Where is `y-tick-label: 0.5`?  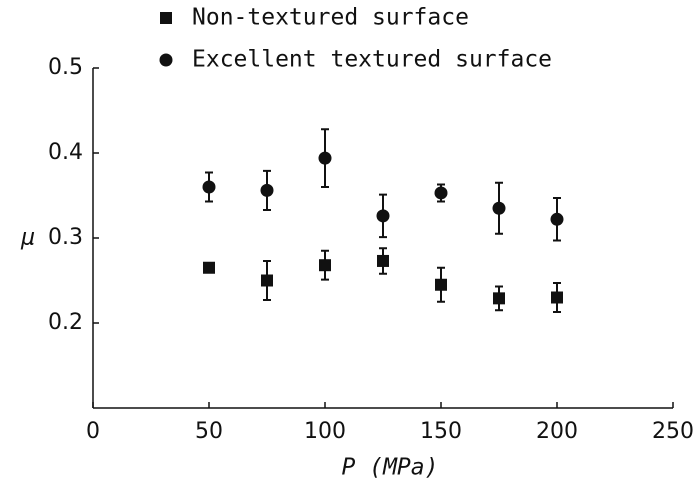
y-tick-label: 0.5 is located at coordinates (65, 67).